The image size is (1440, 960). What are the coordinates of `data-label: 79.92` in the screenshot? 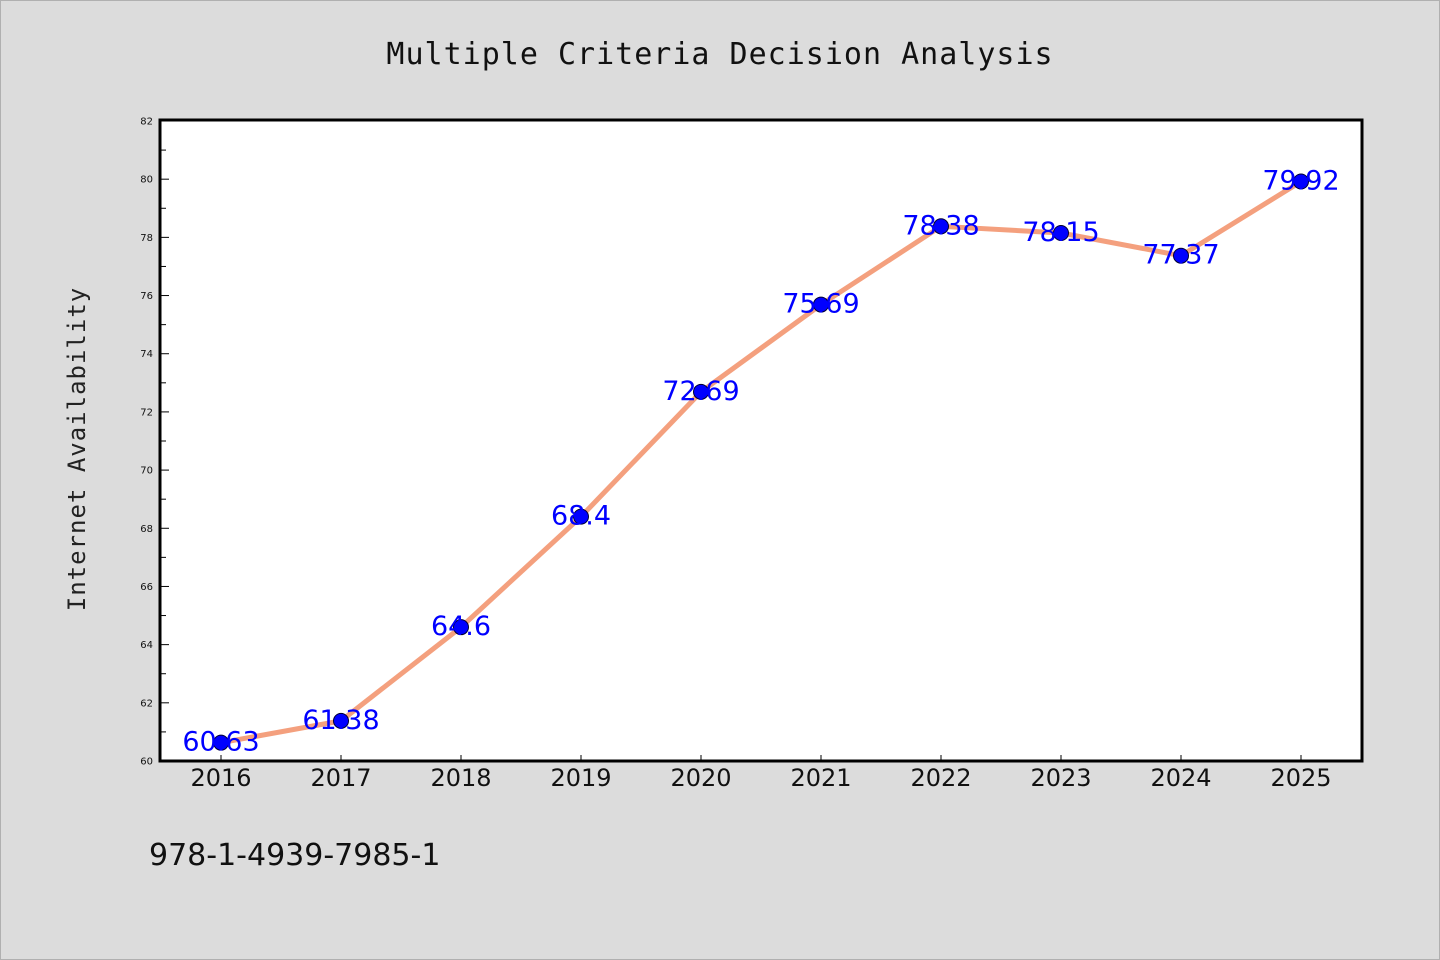 It's located at (1300, 181).